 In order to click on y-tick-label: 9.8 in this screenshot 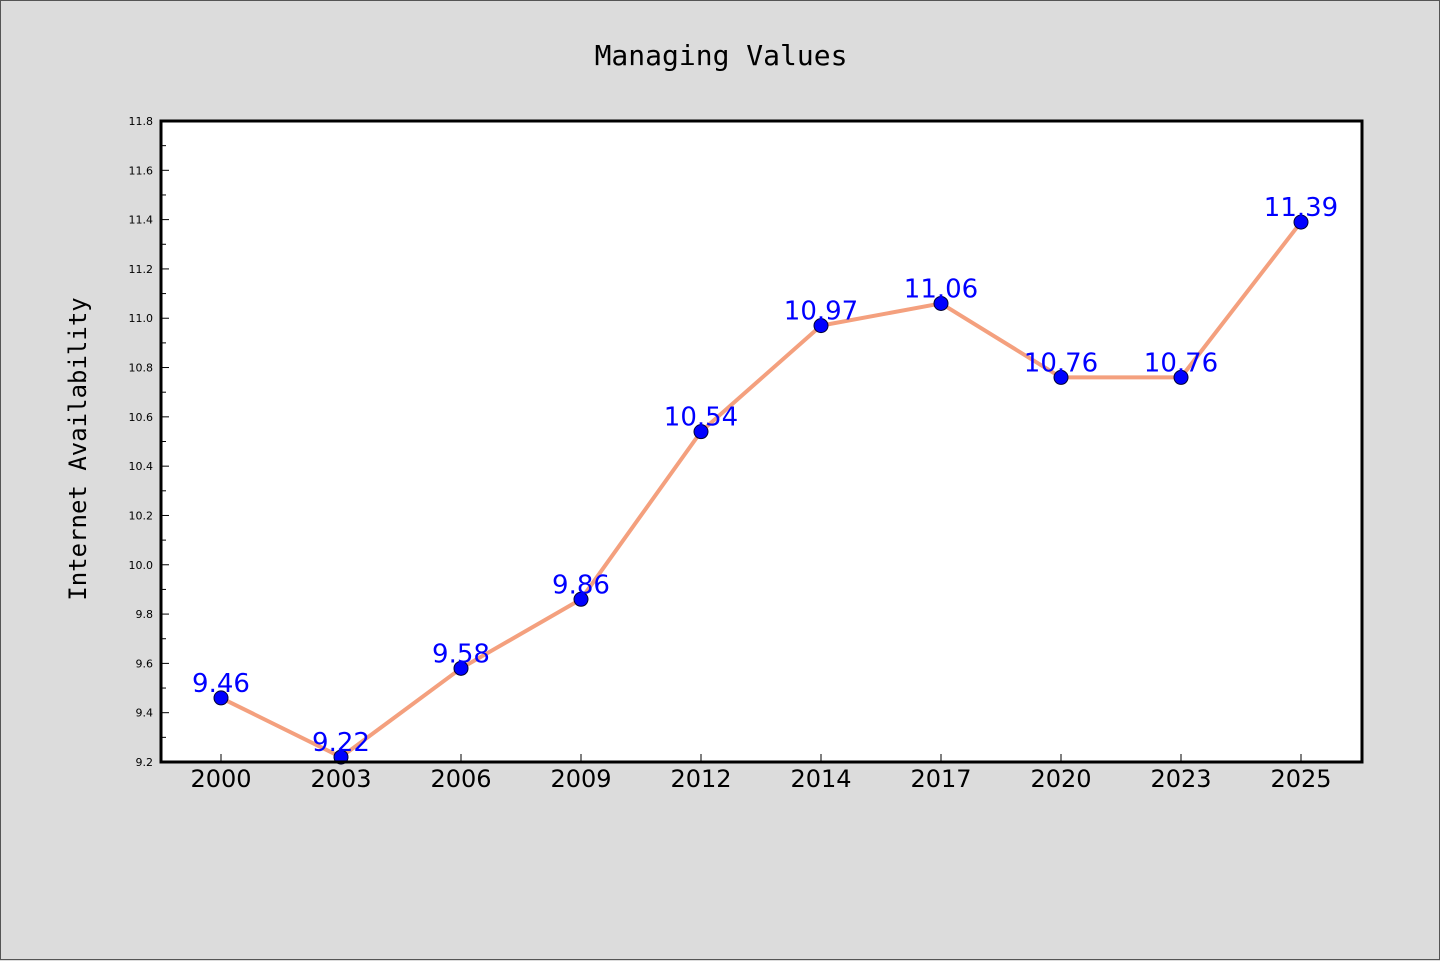, I will do `click(145, 614)`.